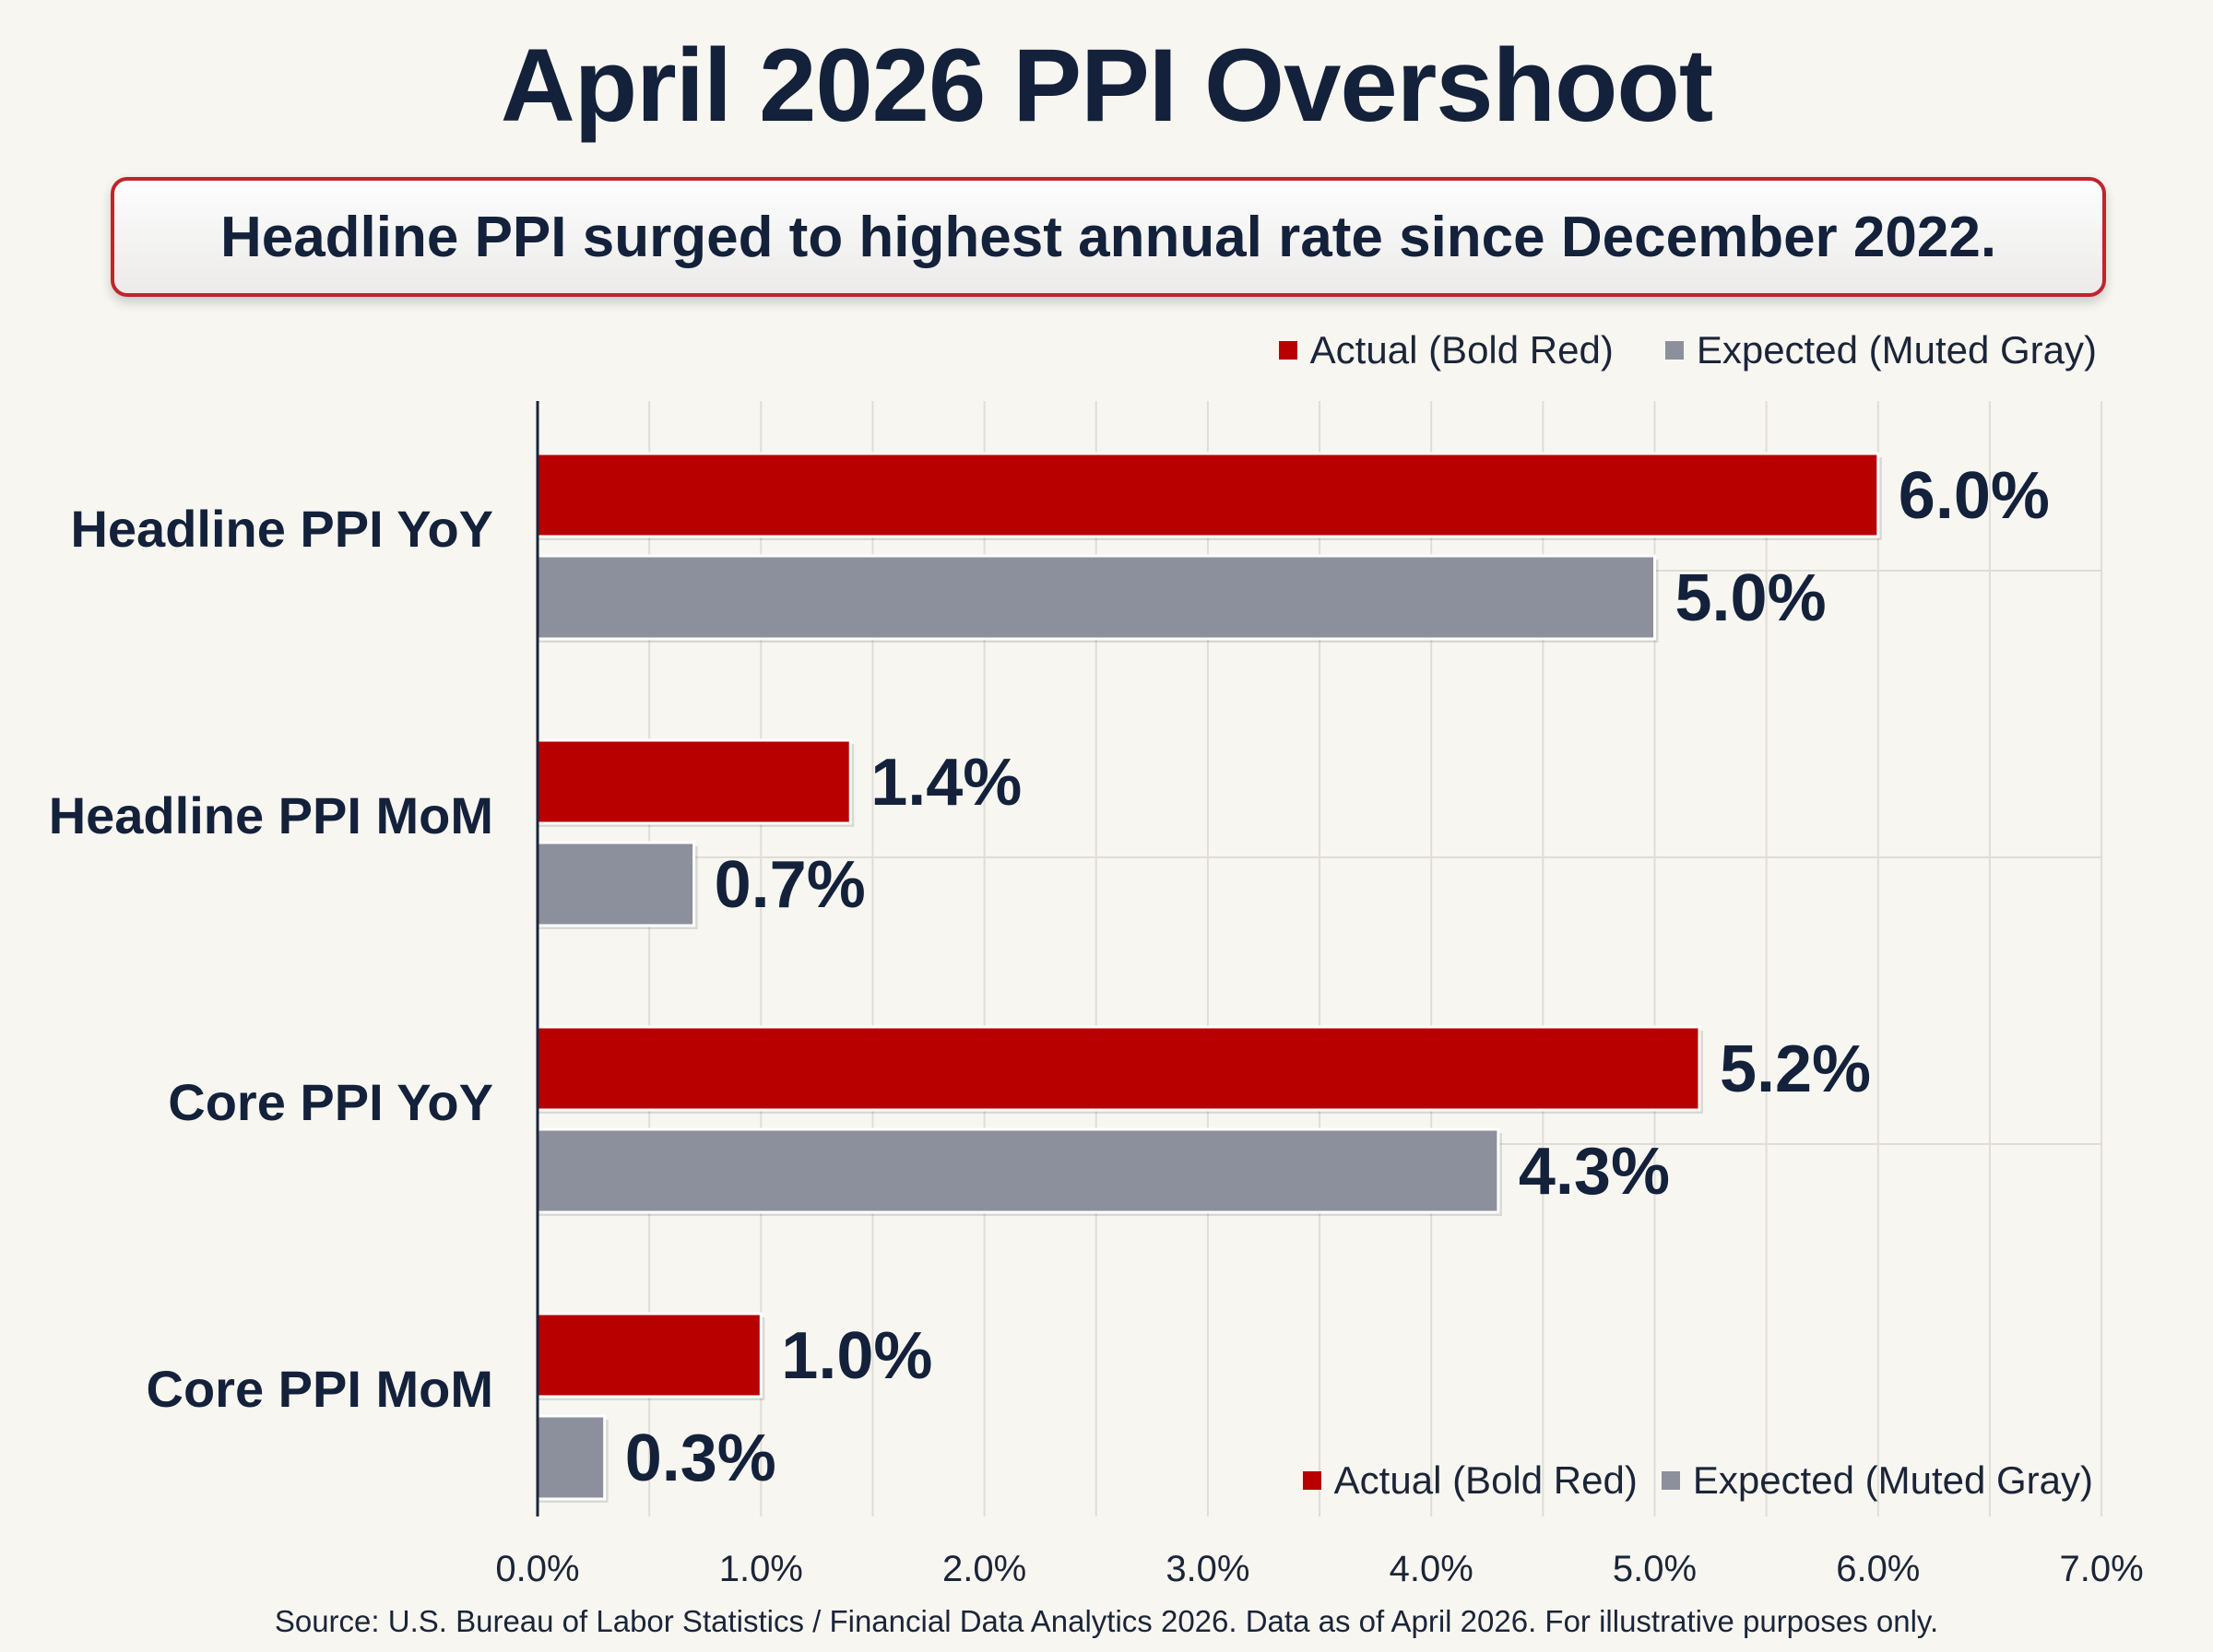 The width and height of the screenshot is (2213, 1652). I want to click on value-label-expected: 0.7%, so click(790, 885).